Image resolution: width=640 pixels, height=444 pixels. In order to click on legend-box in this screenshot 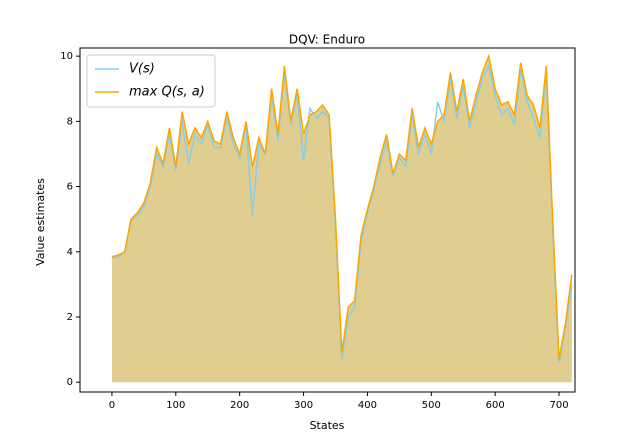, I will do `click(151, 81)`.